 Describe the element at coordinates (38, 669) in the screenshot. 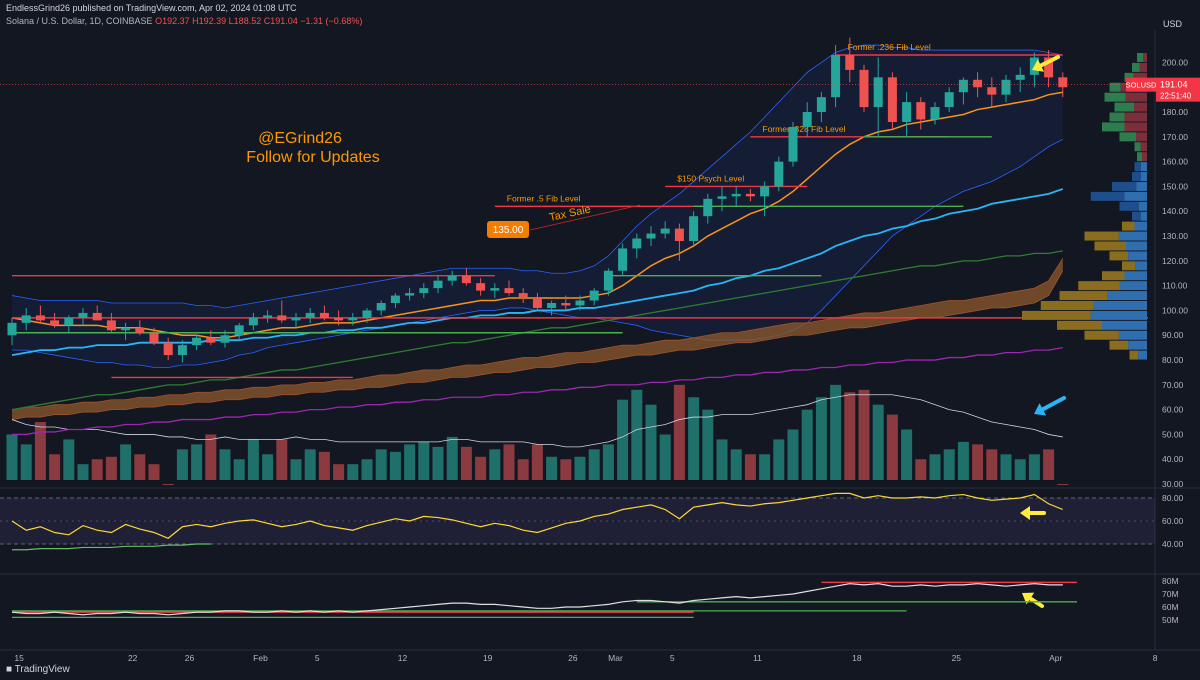

I see `tradingview-logo: ■ TradingView` at that location.